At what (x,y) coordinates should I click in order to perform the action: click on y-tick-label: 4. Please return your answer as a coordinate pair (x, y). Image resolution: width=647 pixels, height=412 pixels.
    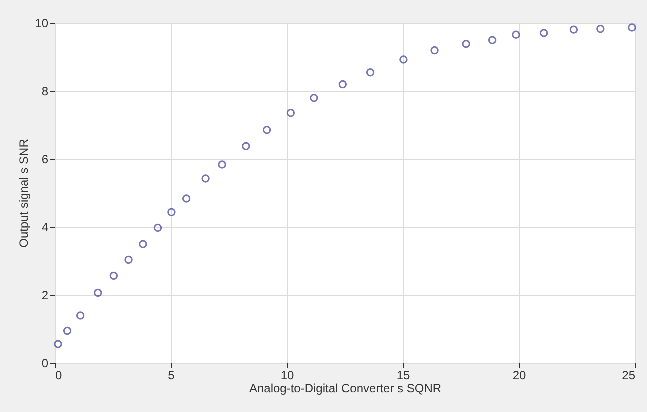
    Looking at the image, I should click on (45, 227).